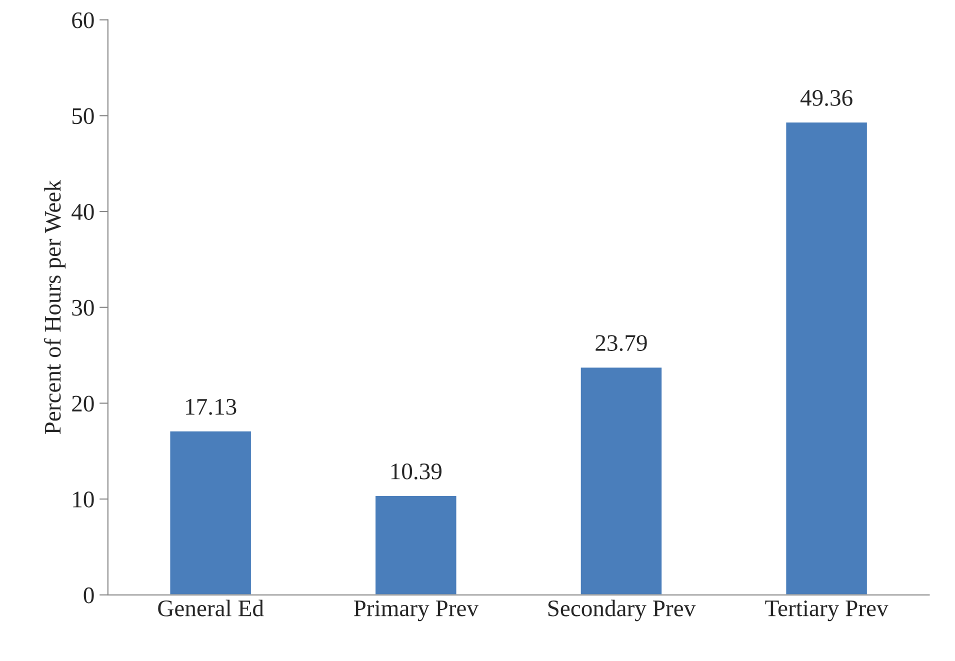  Describe the element at coordinates (826, 98) in the screenshot. I see `data-label: 49.36` at that location.